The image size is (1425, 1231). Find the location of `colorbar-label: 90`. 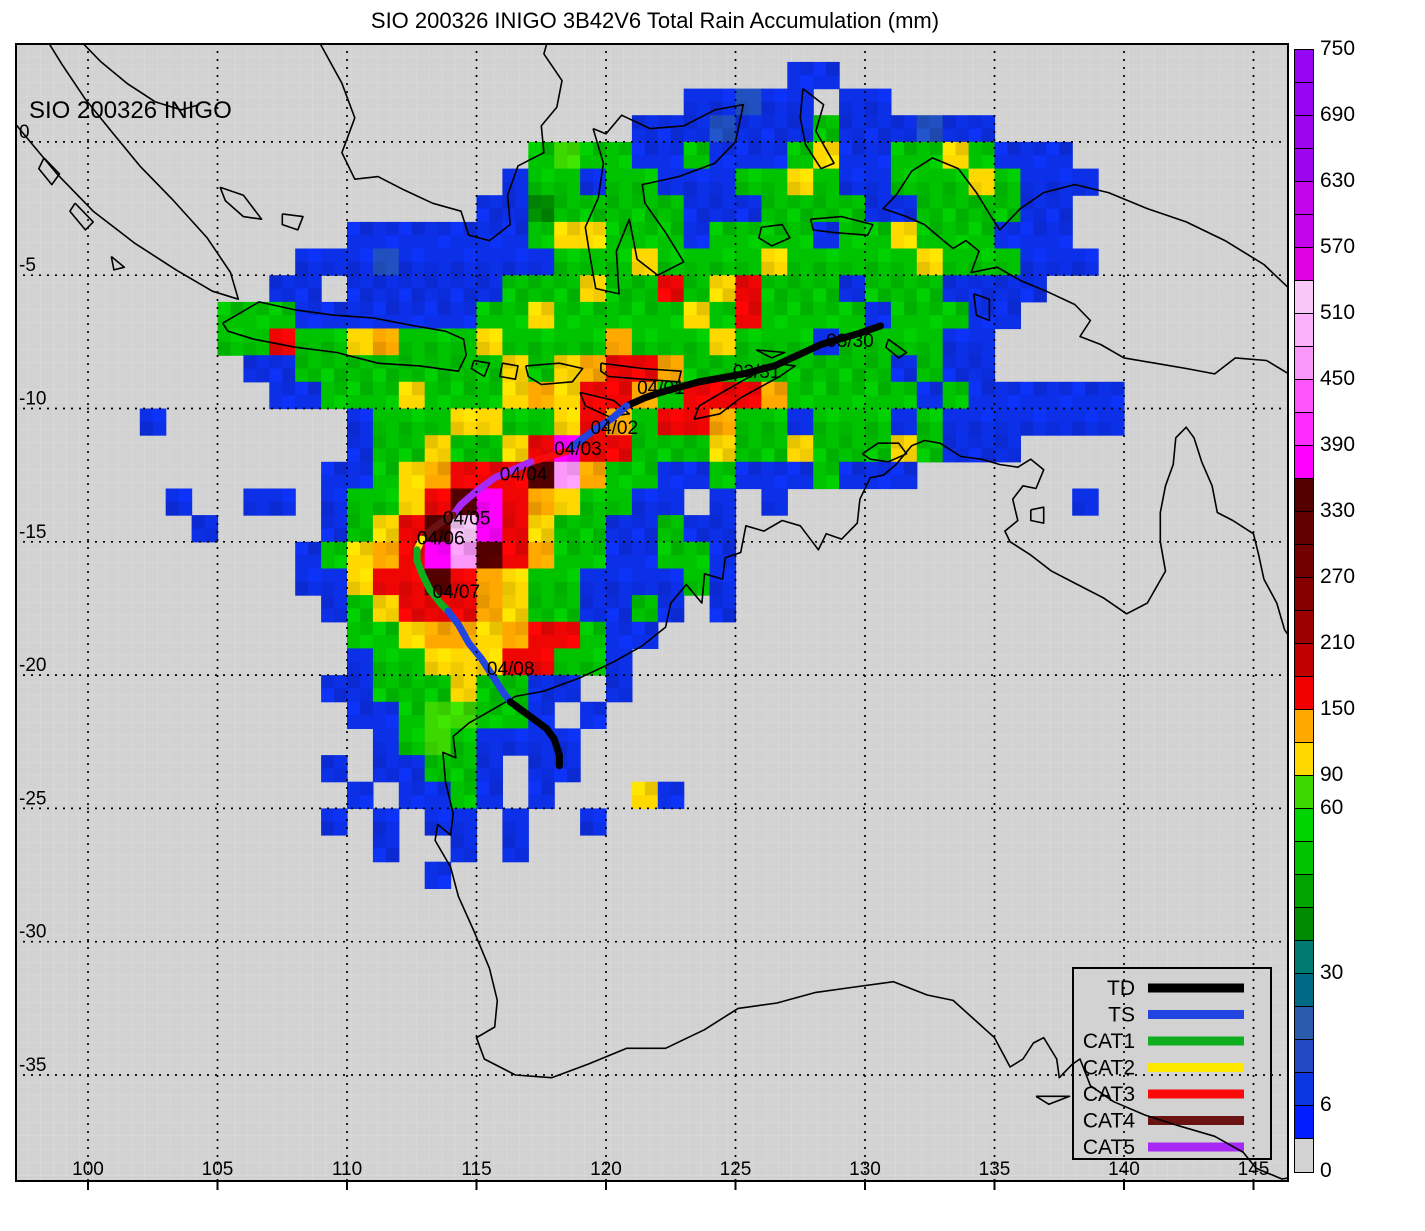

colorbar-label: 90 is located at coordinates (1332, 774).